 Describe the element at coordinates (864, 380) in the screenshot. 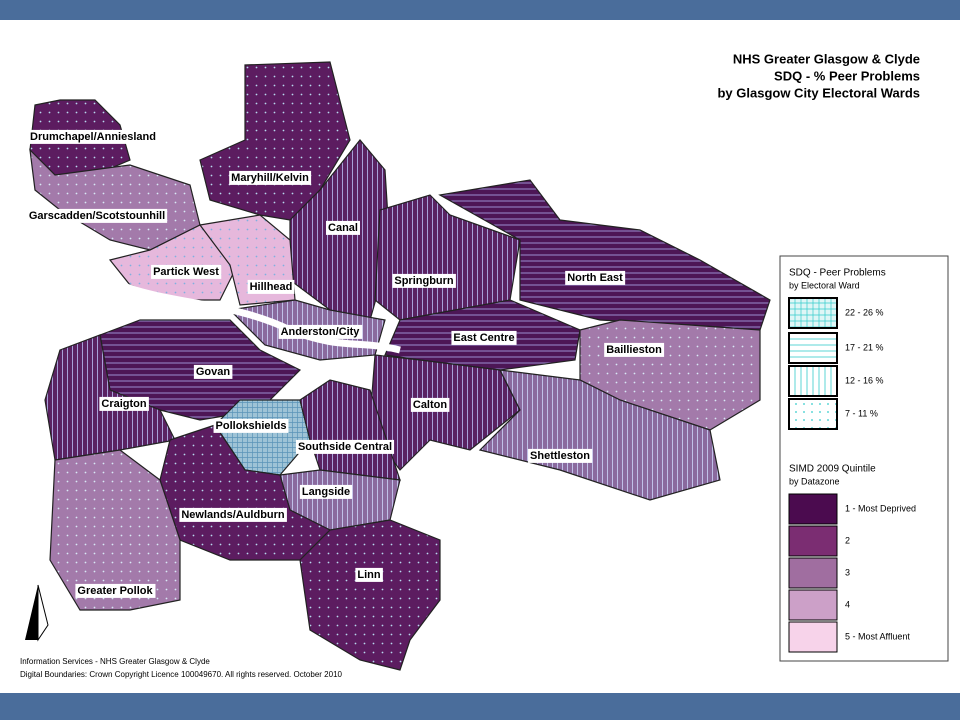

I see `legend-label: 12 - 16 %` at that location.